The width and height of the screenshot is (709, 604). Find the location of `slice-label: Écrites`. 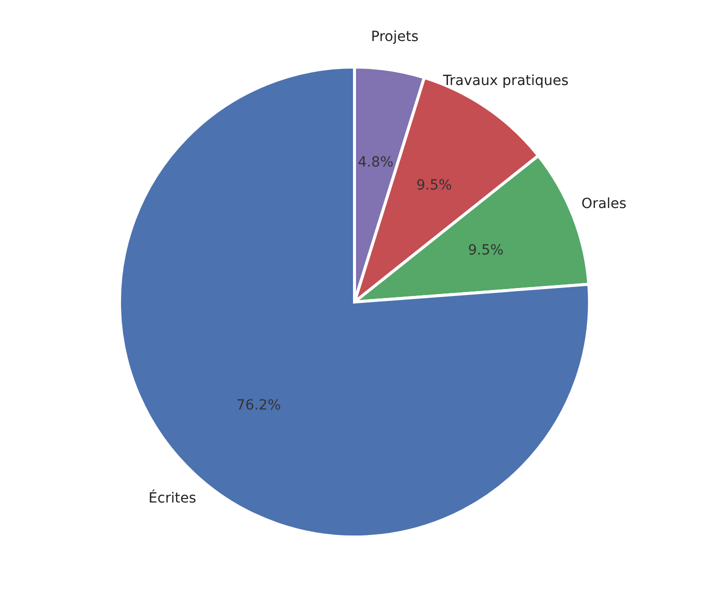

slice-label: Écrites is located at coordinates (172, 497).